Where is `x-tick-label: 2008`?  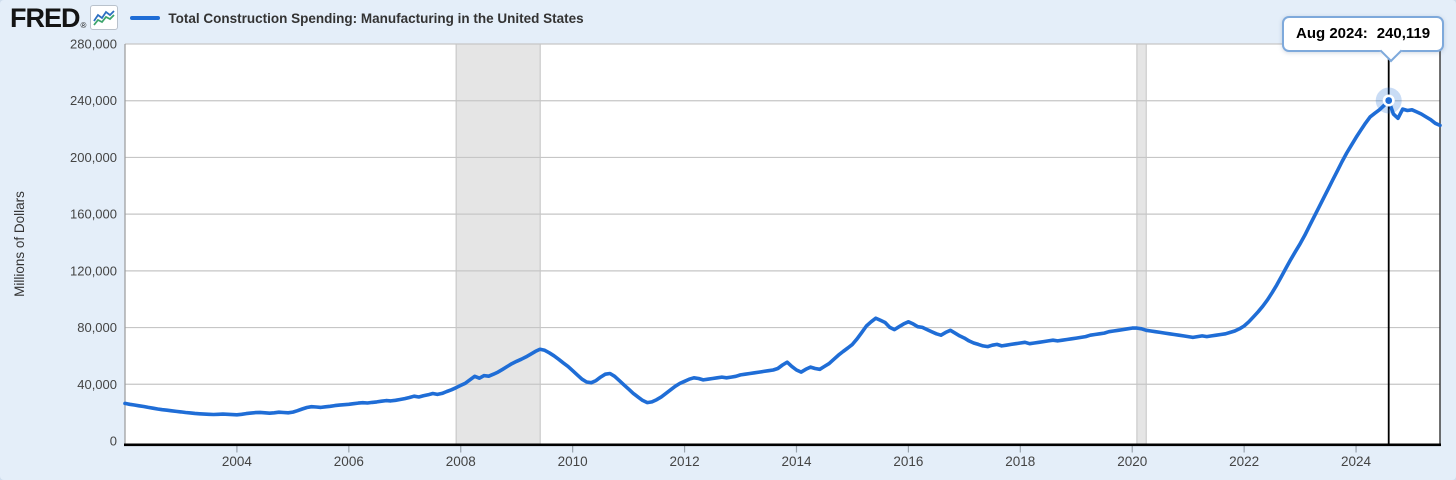 x-tick-label: 2008 is located at coordinates (461, 461).